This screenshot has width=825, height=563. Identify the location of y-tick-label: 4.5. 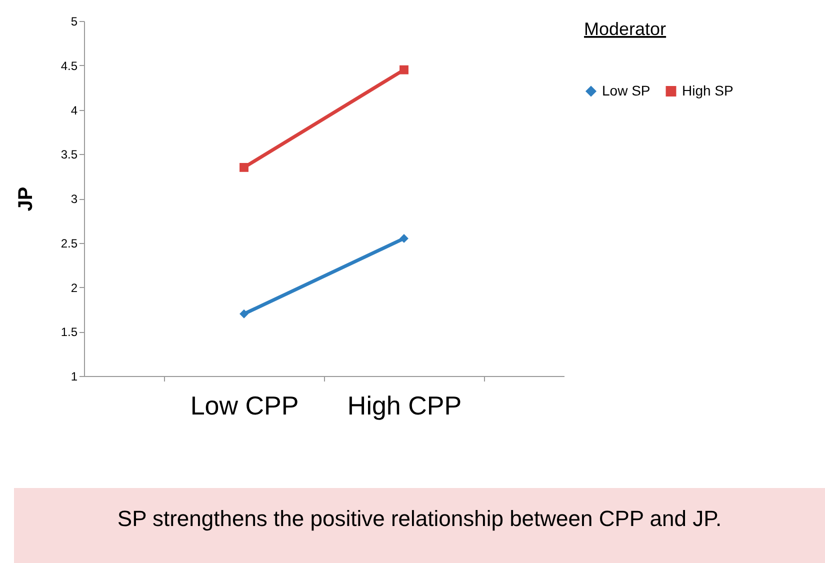
(69, 65).